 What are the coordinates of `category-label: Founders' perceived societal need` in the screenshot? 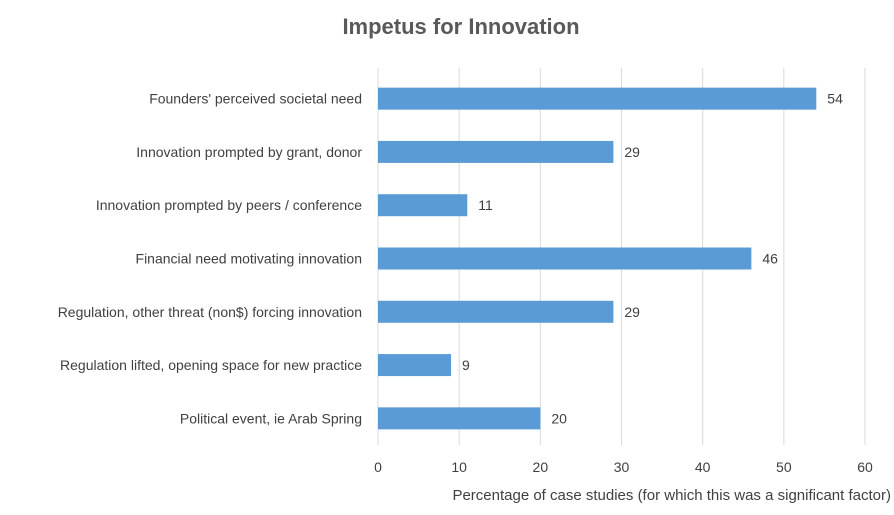 It's located at (255, 99).